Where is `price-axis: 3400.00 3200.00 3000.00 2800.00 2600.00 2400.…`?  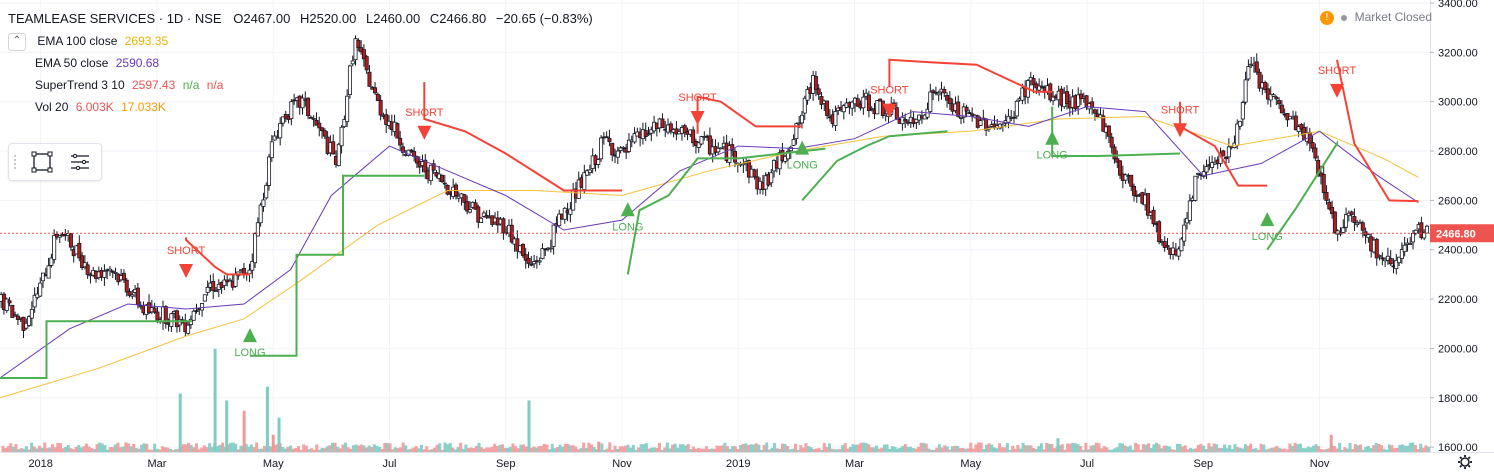
price-axis: 3400.00 3200.00 3000.00 2800.00 2600.00 2400.… is located at coordinates (1462, 237).